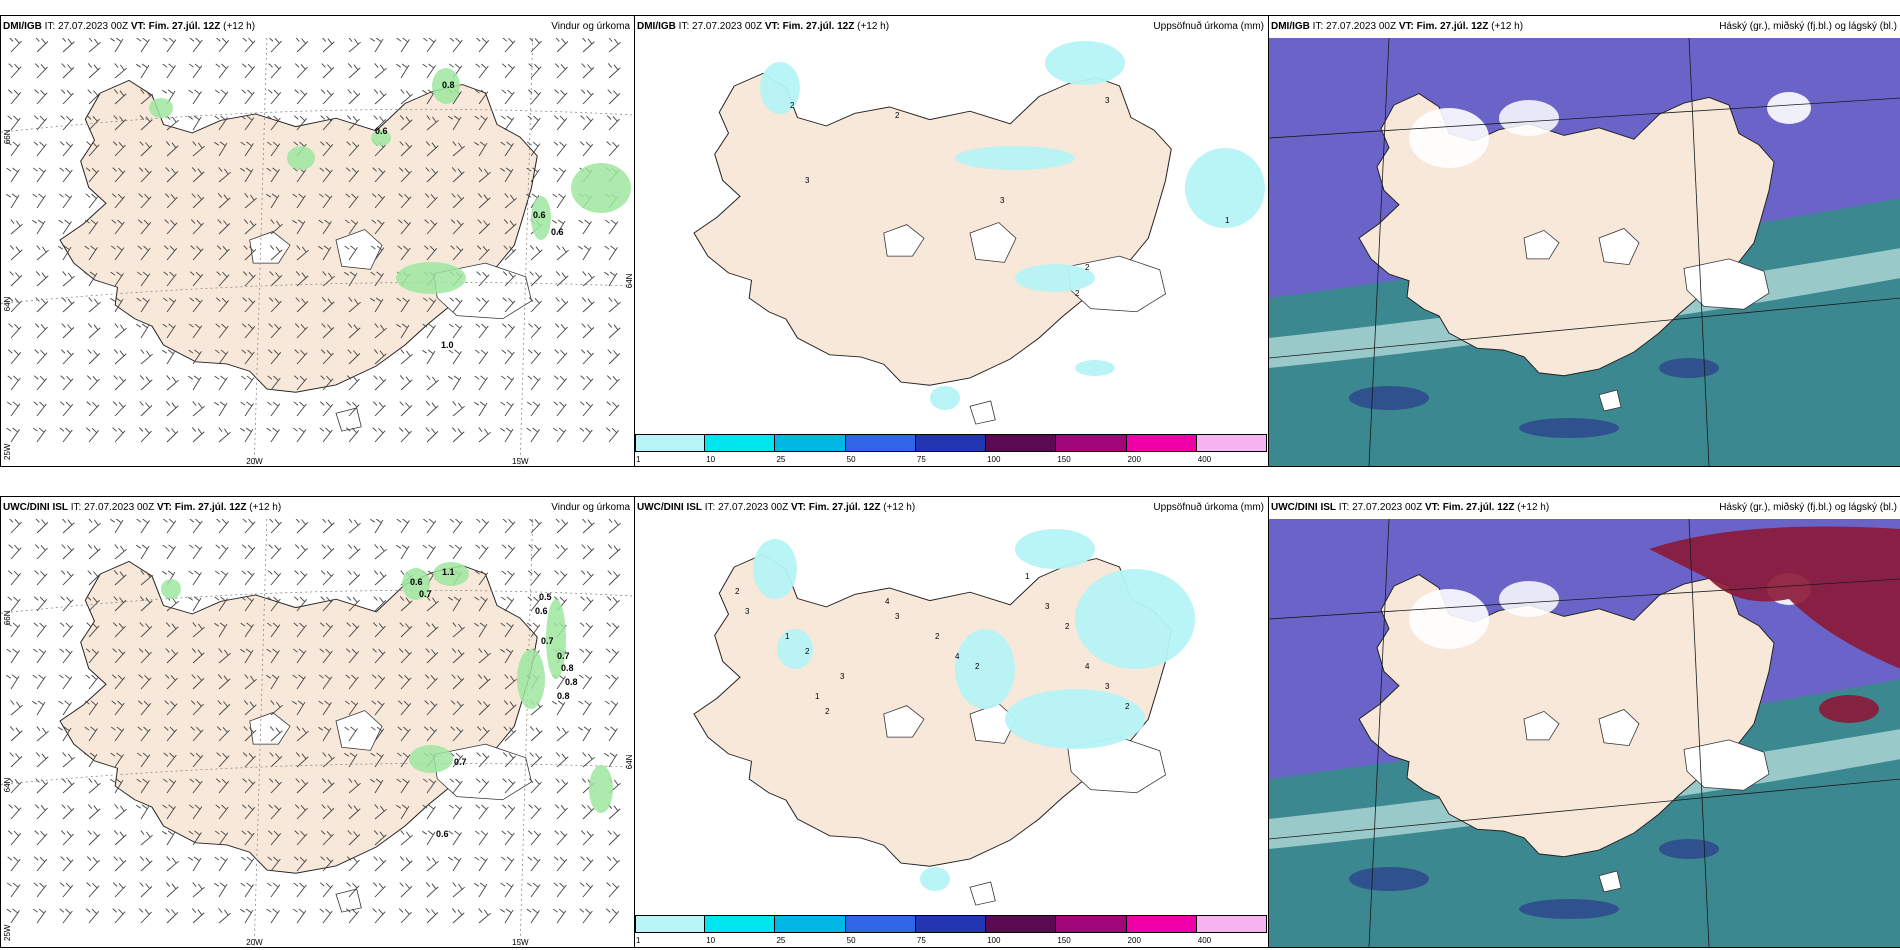 The width and height of the screenshot is (1900, 950). Describe the element at coordinates (590, 507) in the screenshot. I see `panel-title: Vindur og úrkoma` at that location.